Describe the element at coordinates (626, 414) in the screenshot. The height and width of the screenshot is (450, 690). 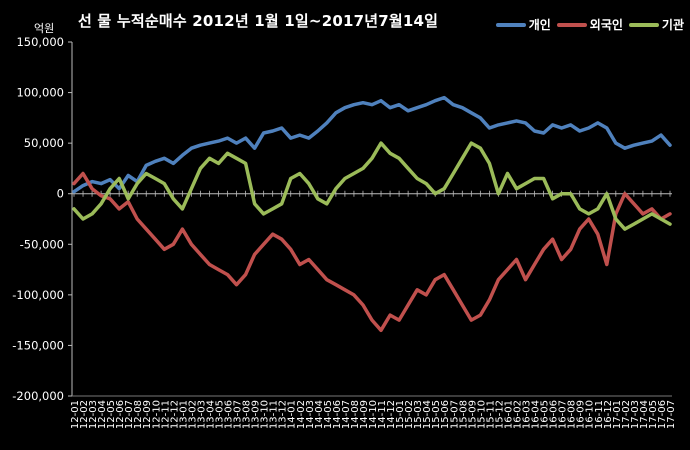
I see `x-tick-label: 17-02` at that location.